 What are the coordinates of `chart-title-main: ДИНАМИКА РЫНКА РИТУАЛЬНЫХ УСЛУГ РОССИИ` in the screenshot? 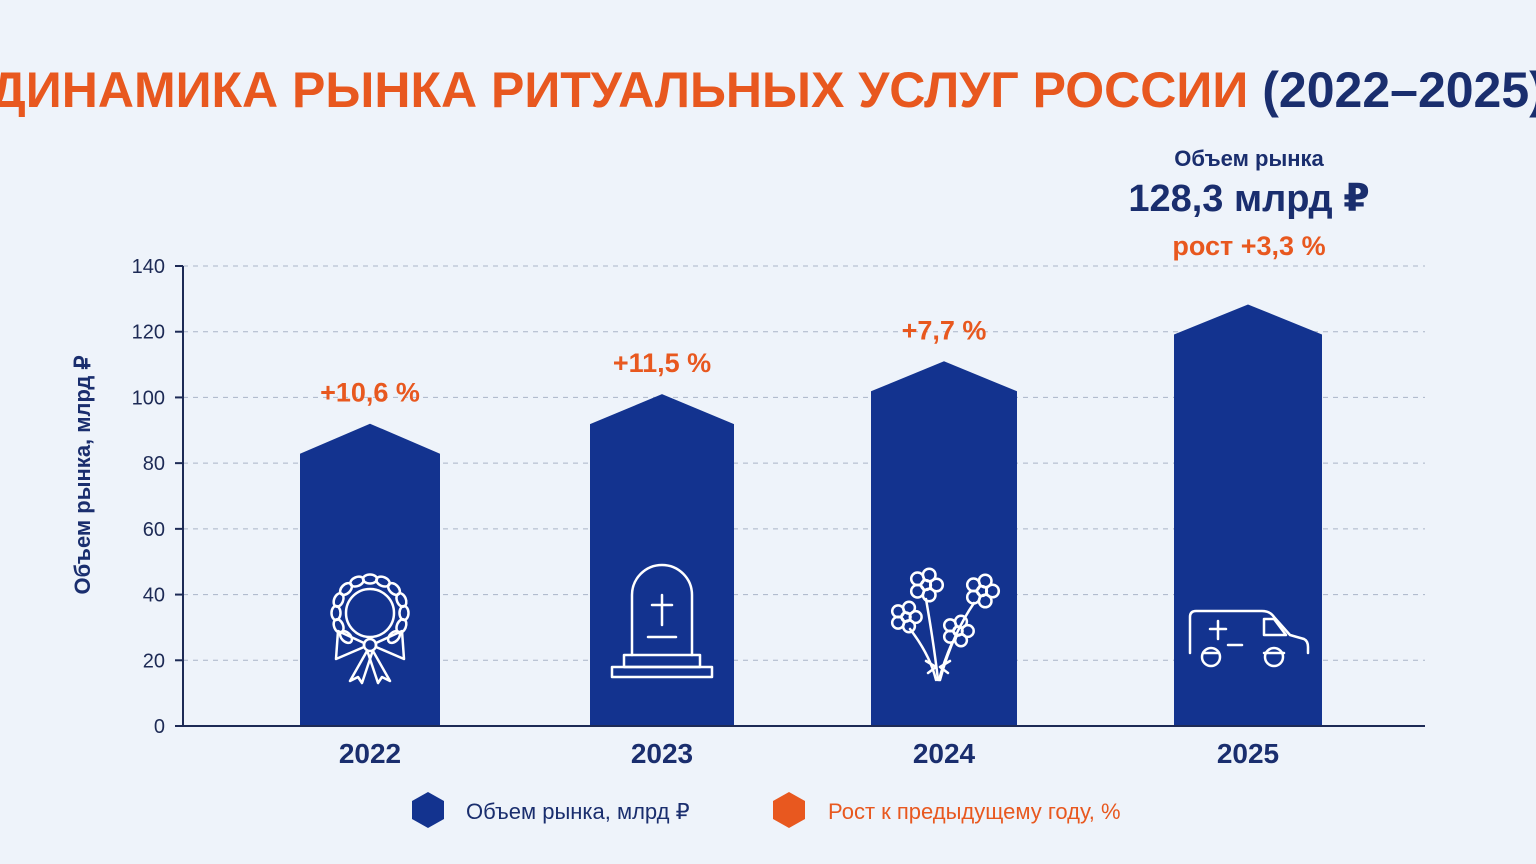 It's located at (624, 90).